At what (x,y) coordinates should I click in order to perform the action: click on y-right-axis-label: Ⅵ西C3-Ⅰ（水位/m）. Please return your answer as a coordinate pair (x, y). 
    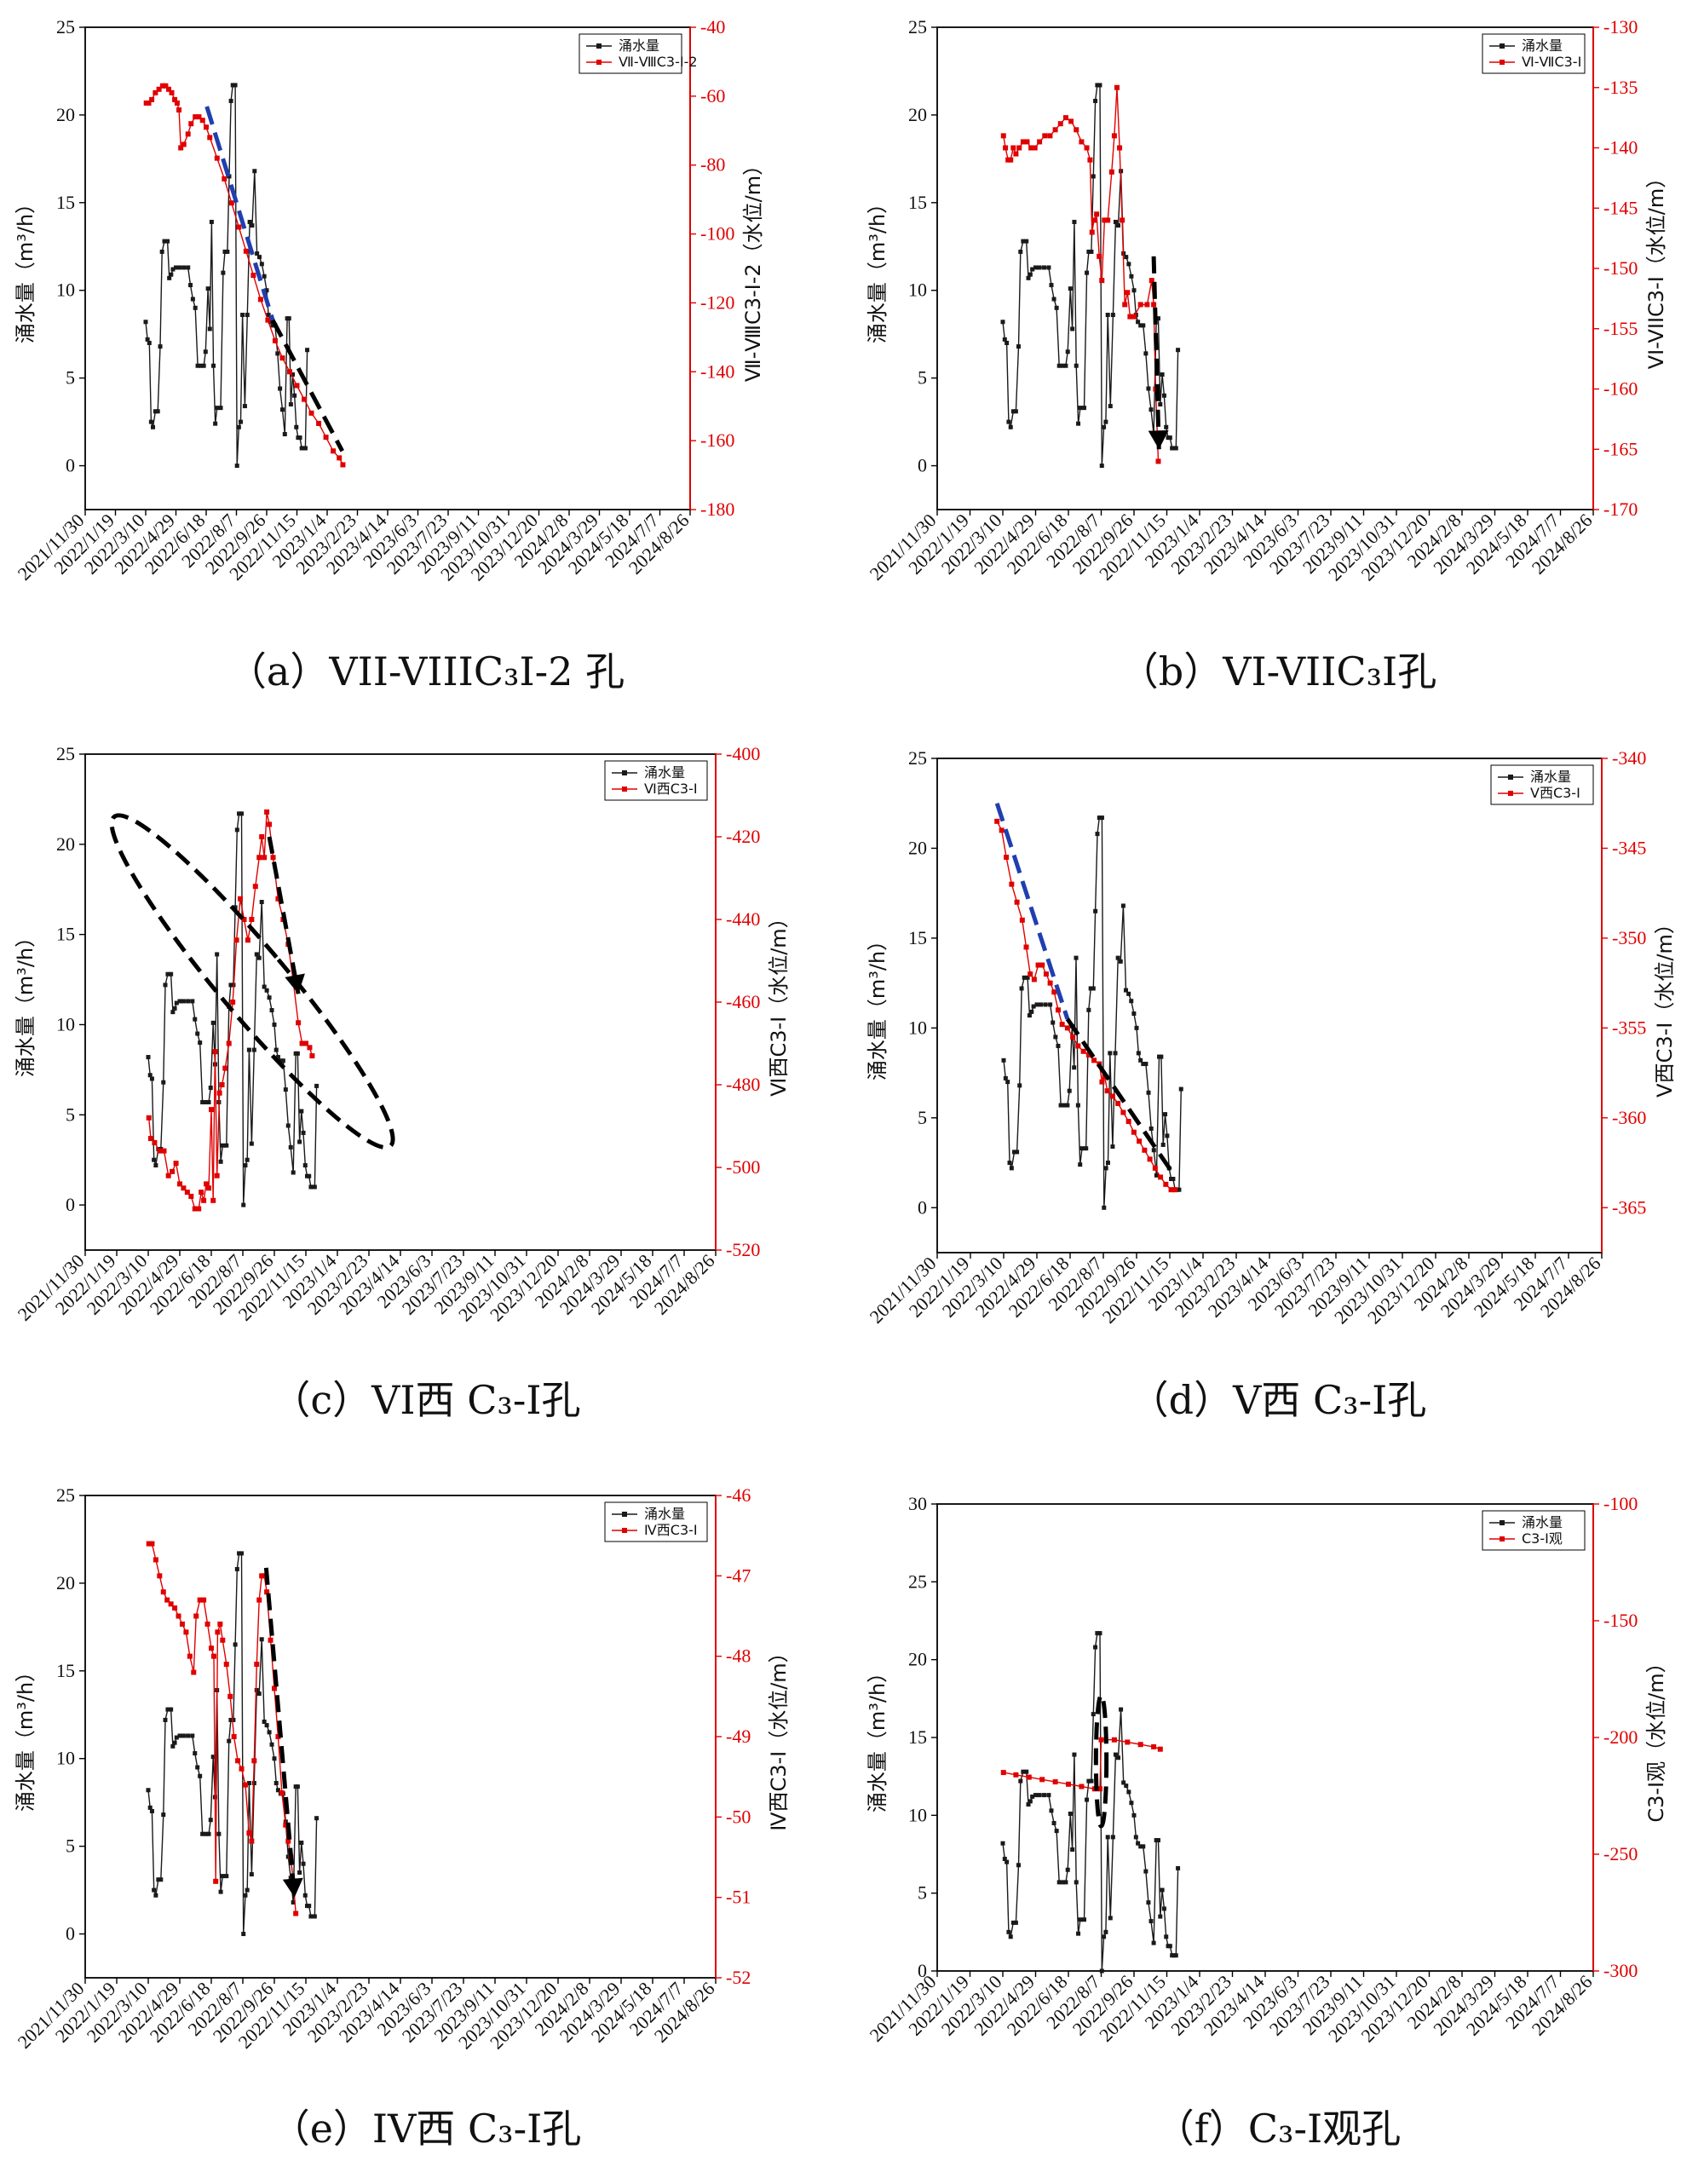
    Looking at the image, I should click on (779, 1002).